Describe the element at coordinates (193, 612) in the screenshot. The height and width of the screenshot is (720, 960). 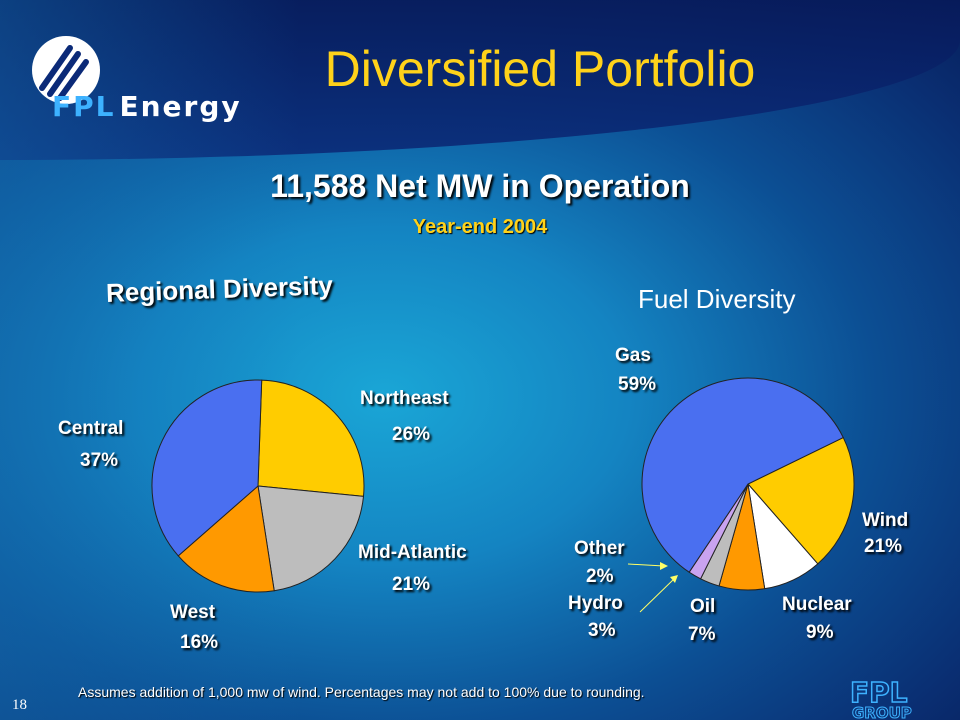
I see `label-west: West` at that location.